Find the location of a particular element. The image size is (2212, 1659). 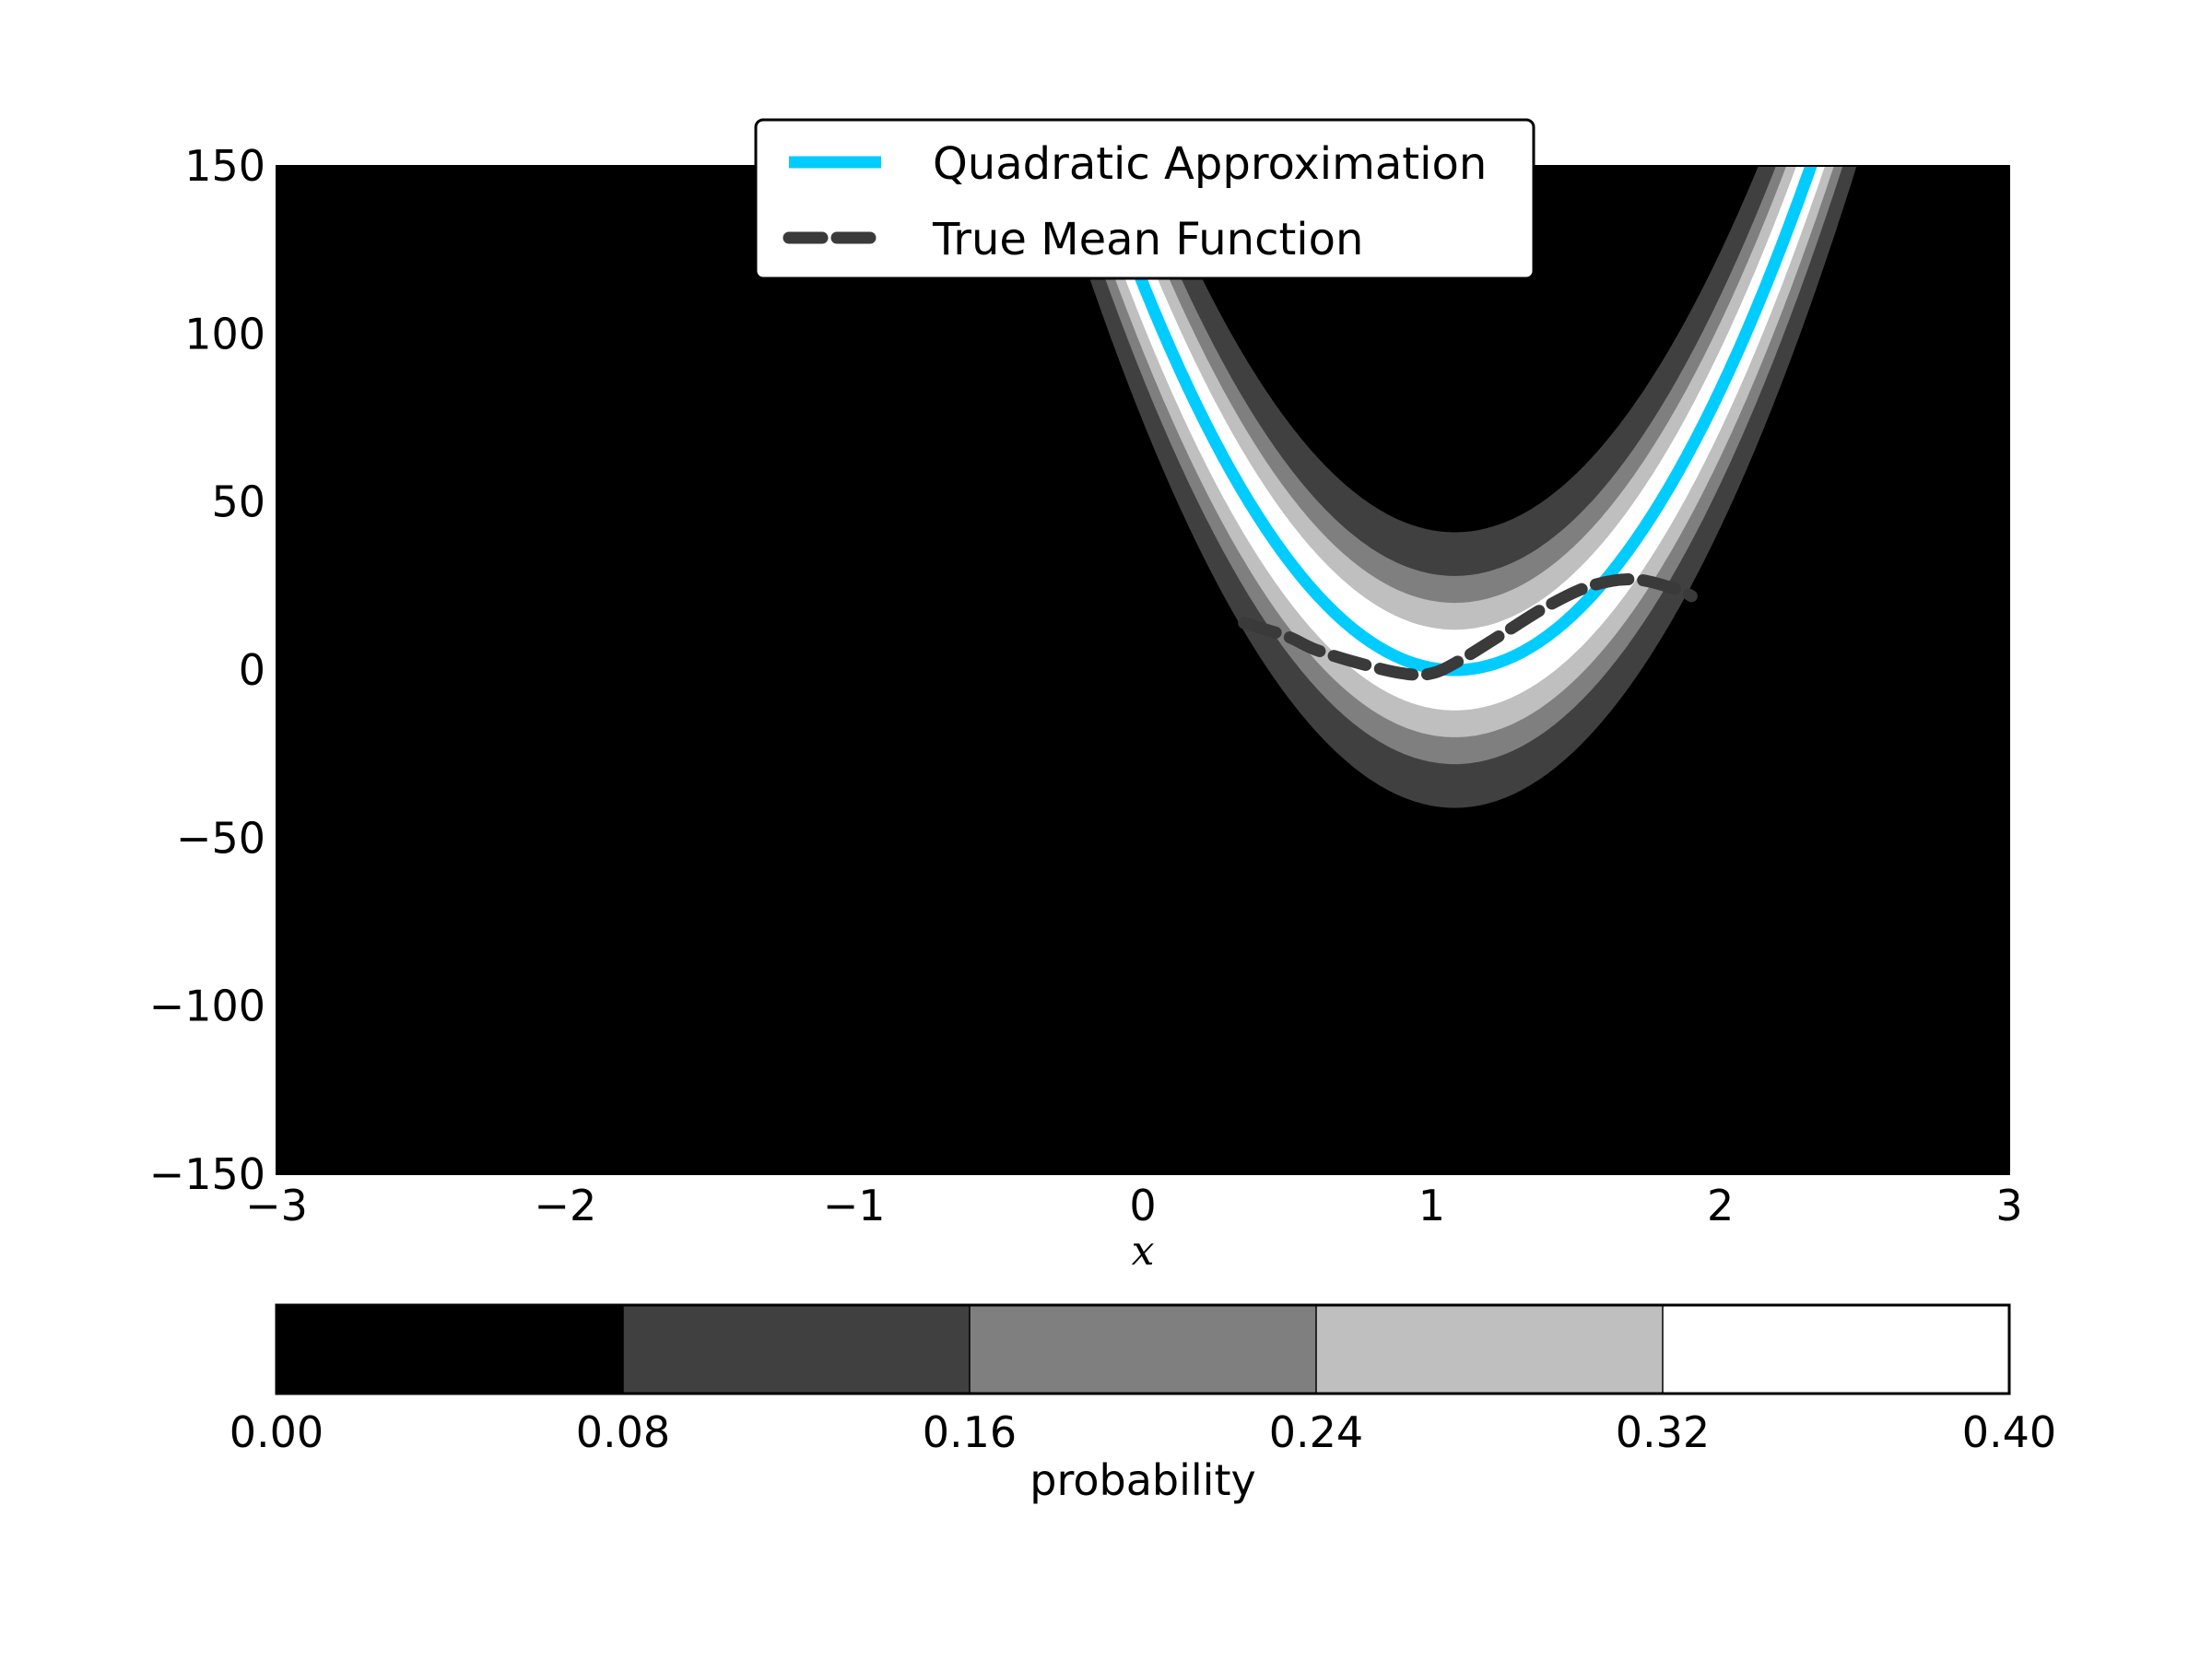

x-tick-label: −2 is located at coordinates (565, 1205).